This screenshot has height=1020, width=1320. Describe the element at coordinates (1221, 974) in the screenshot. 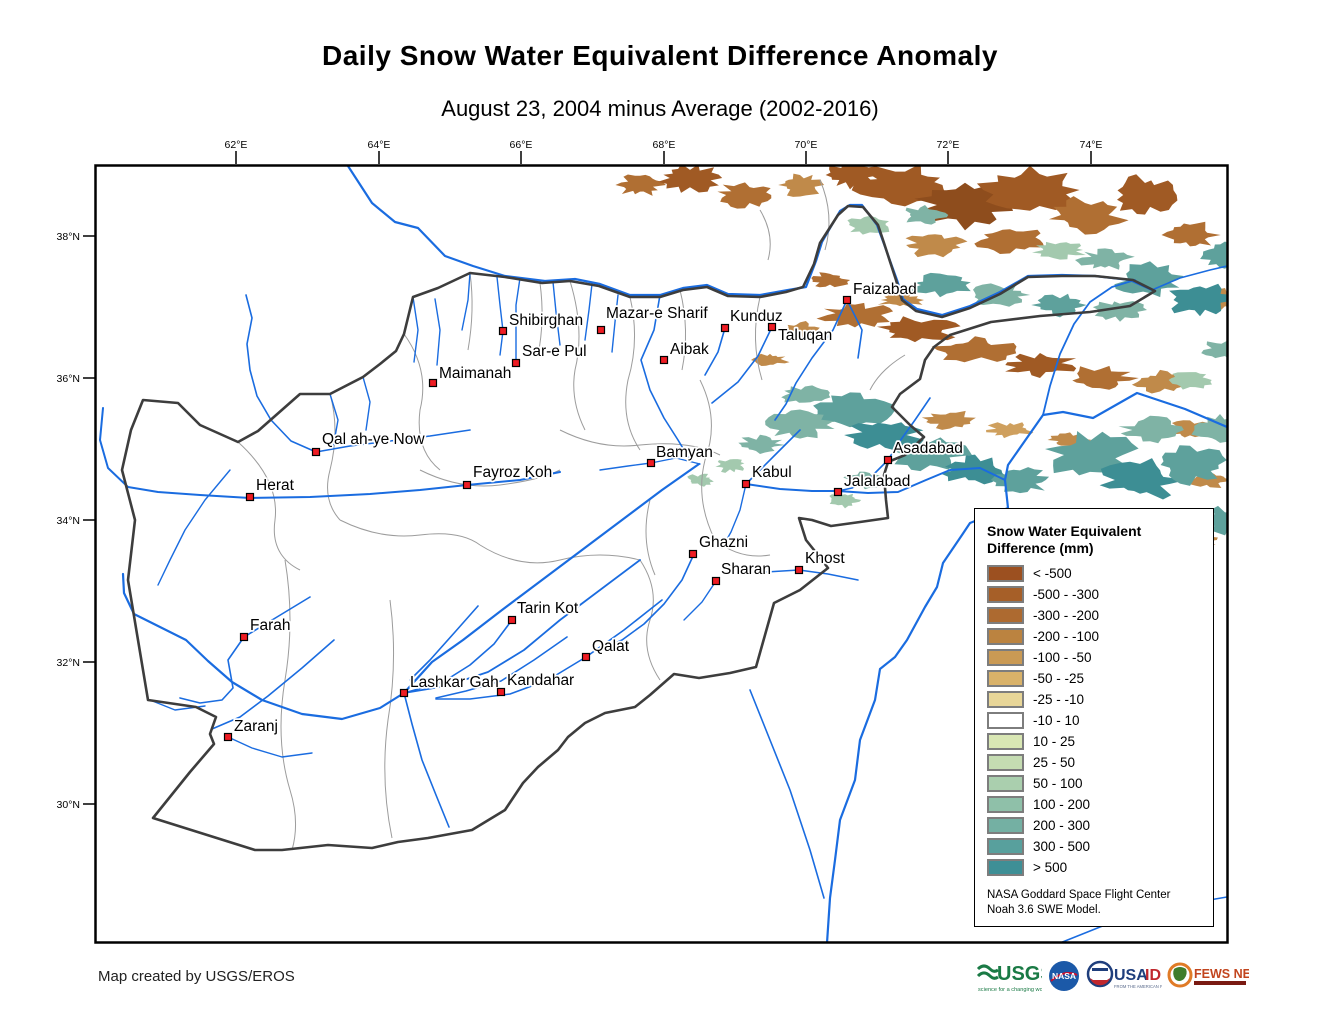

I see `fewsnet-logo-text: FEWS NET` at that location.